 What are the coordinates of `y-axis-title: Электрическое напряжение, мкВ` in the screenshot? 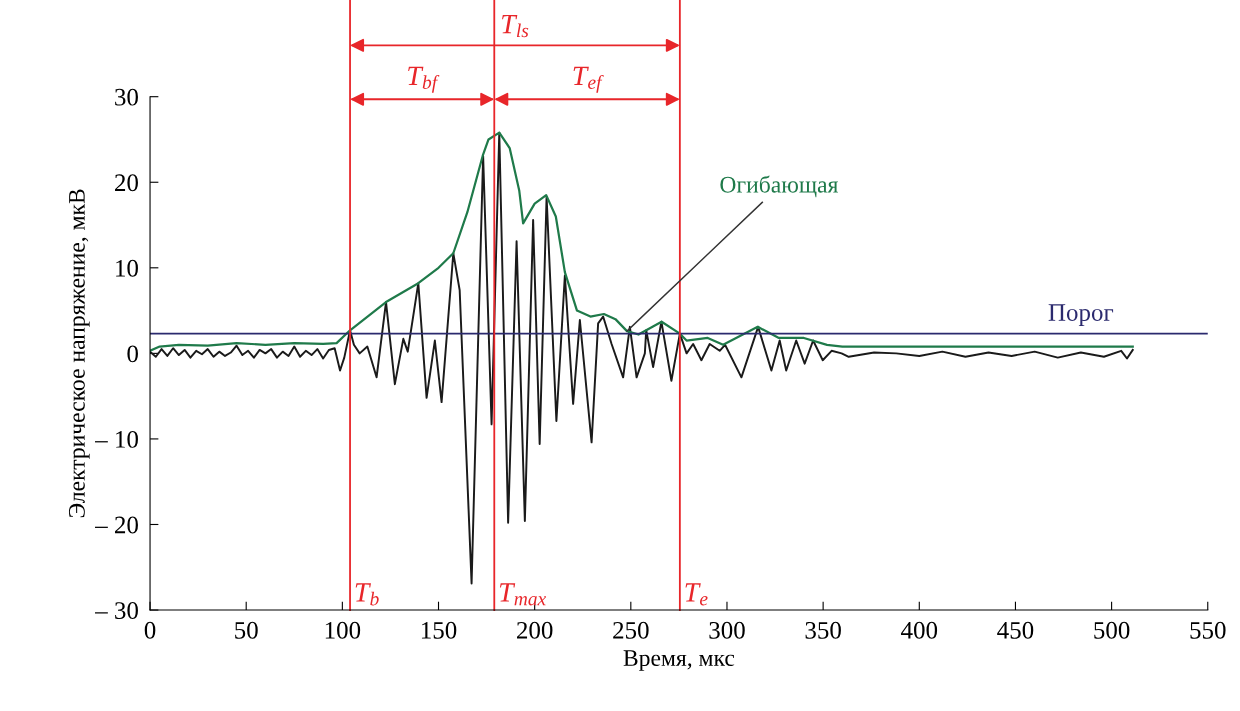 It's located at (79, 353).